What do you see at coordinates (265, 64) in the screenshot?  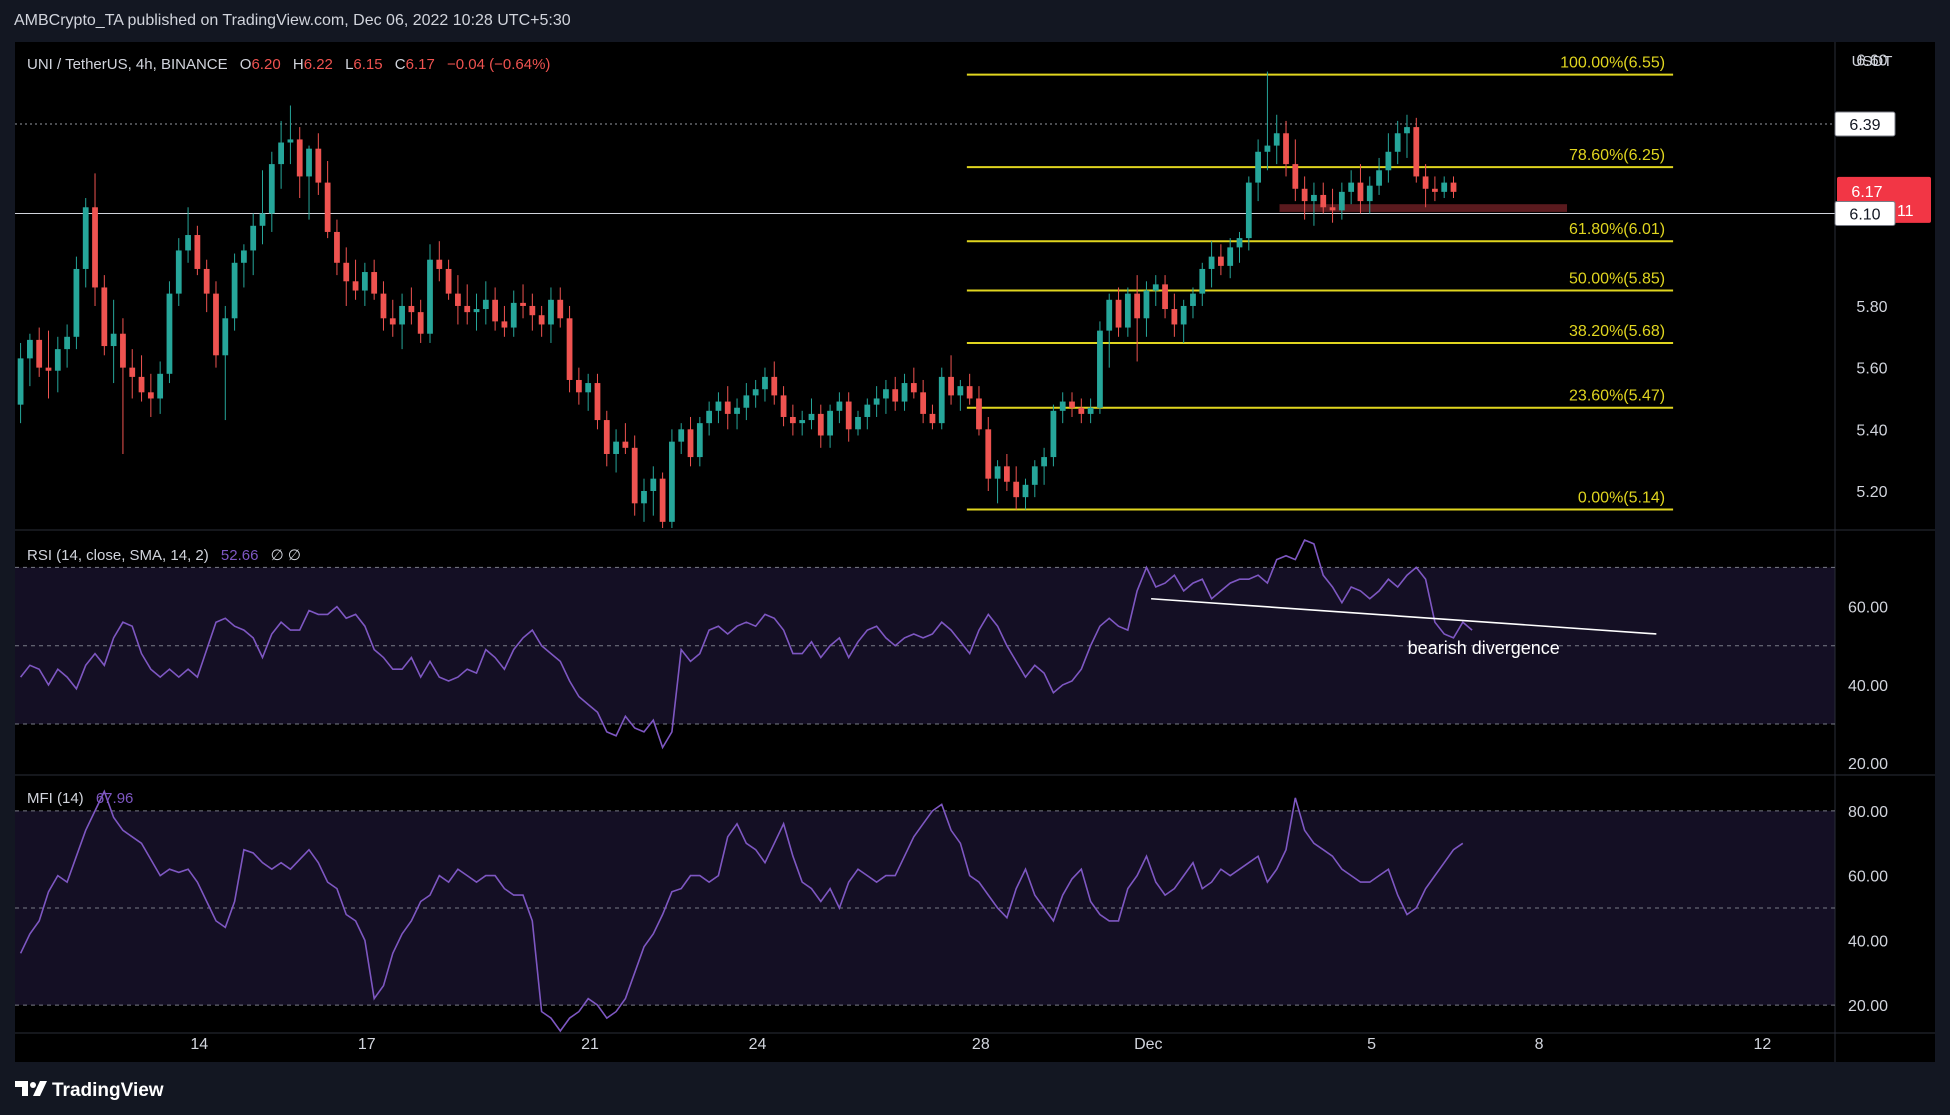 I see `open-value: 6.20` at bounding box center [265, 64].